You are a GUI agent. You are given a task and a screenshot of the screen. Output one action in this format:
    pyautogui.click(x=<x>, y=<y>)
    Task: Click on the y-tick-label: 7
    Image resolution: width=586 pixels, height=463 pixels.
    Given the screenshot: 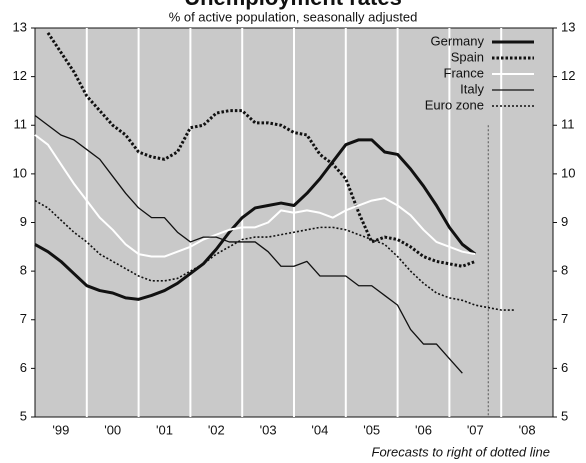 What is the action you would take?
    pyautogui.click(x=23, y=318)
    